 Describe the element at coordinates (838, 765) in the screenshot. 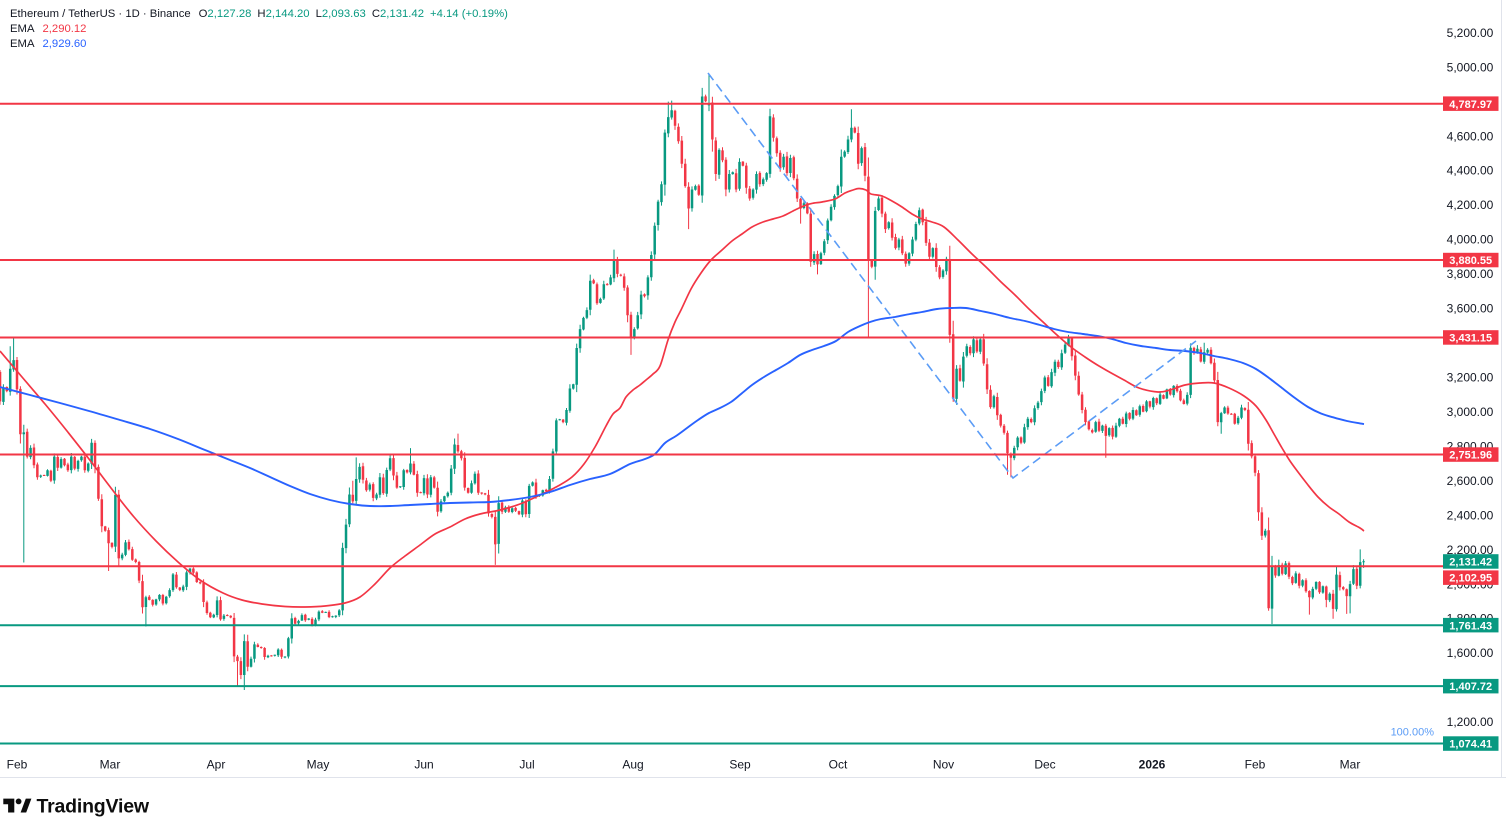

I see `svg-text: Oct` at that location.